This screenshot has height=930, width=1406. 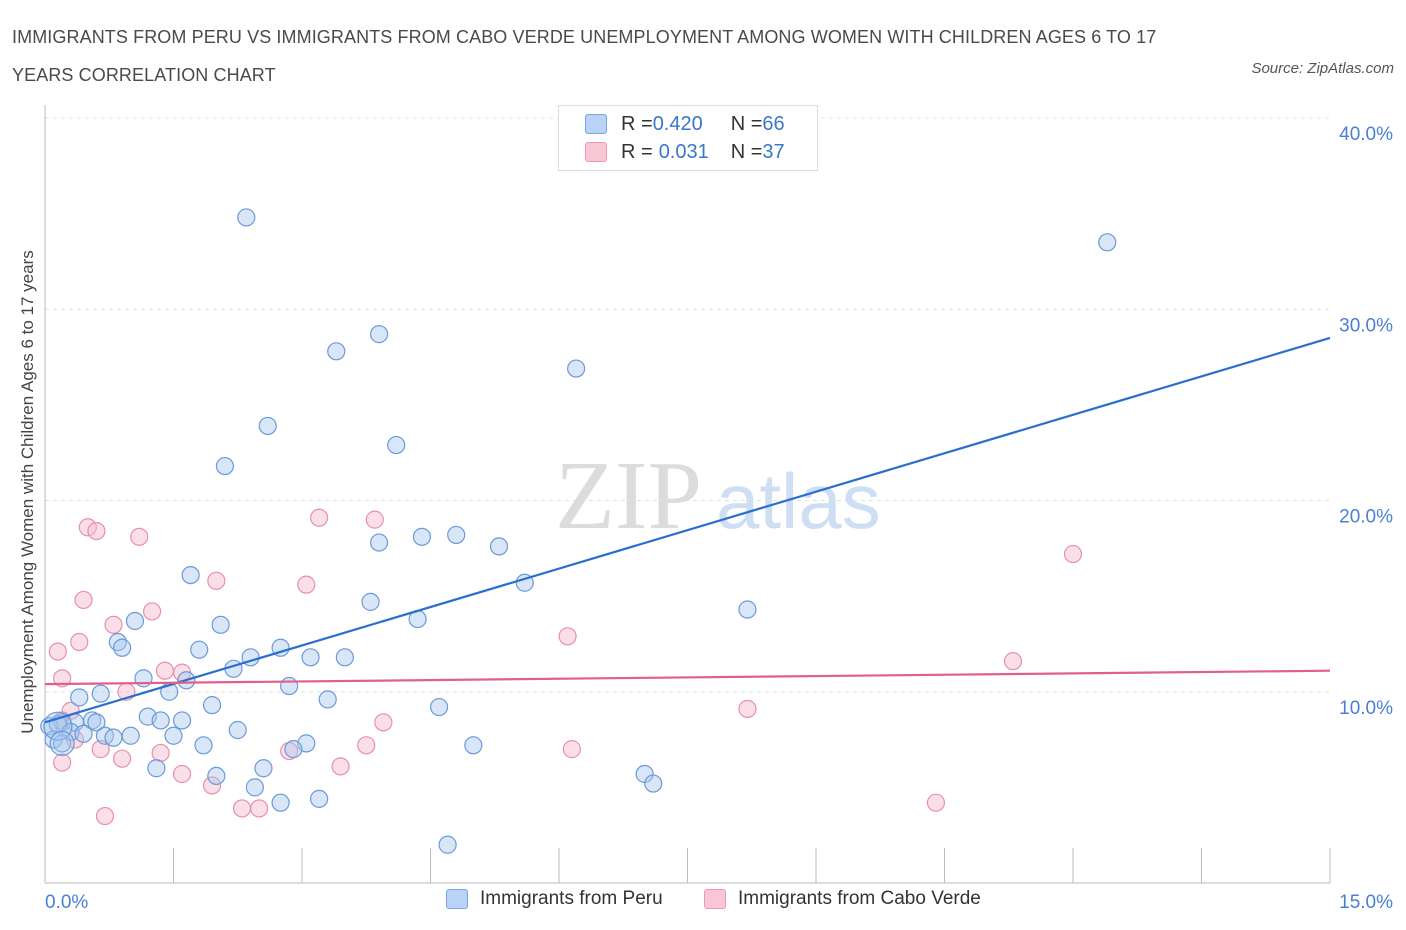 What do you see at coordinates (1366, 517) in the screenshot?
I see `y-tick-label: 20.0%` at bounding box center [1366, 517].